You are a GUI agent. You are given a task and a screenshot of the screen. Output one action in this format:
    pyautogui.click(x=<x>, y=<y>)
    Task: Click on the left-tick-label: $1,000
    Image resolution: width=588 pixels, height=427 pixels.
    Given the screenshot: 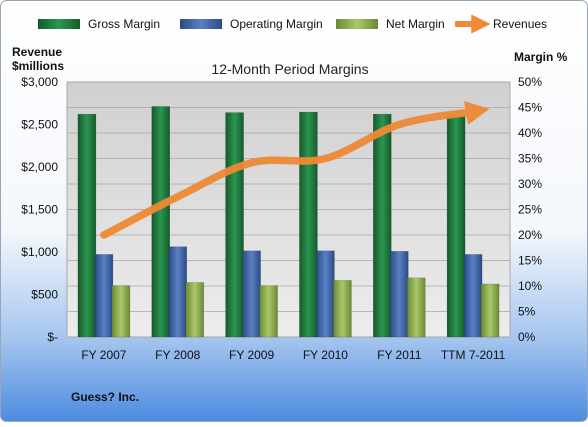 What is the action you would take?
    pyautogui.click(x=39, y=252)
    